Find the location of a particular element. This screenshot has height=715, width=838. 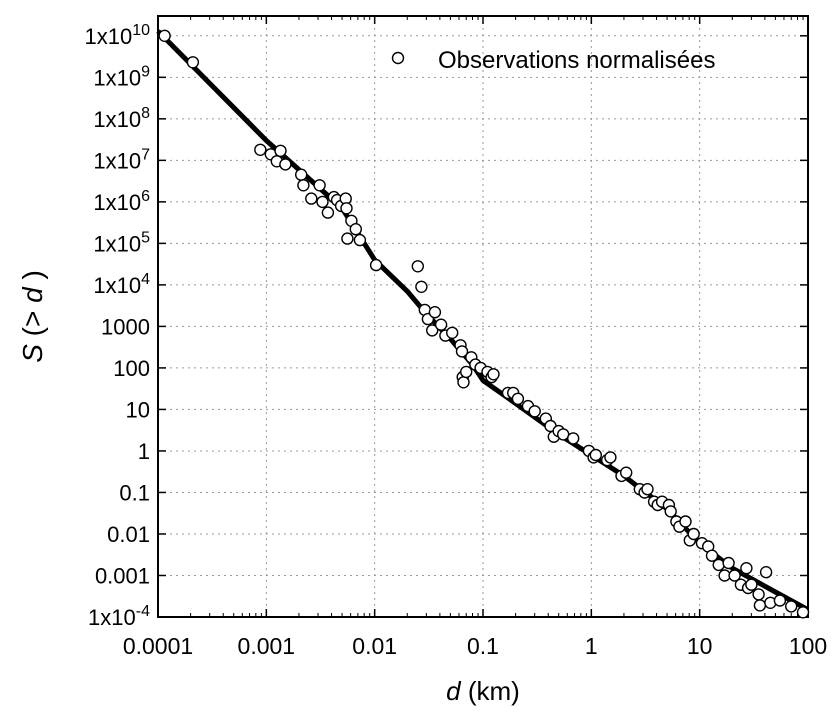

x-tick-label: 1 is located at coordinates (591, 646).